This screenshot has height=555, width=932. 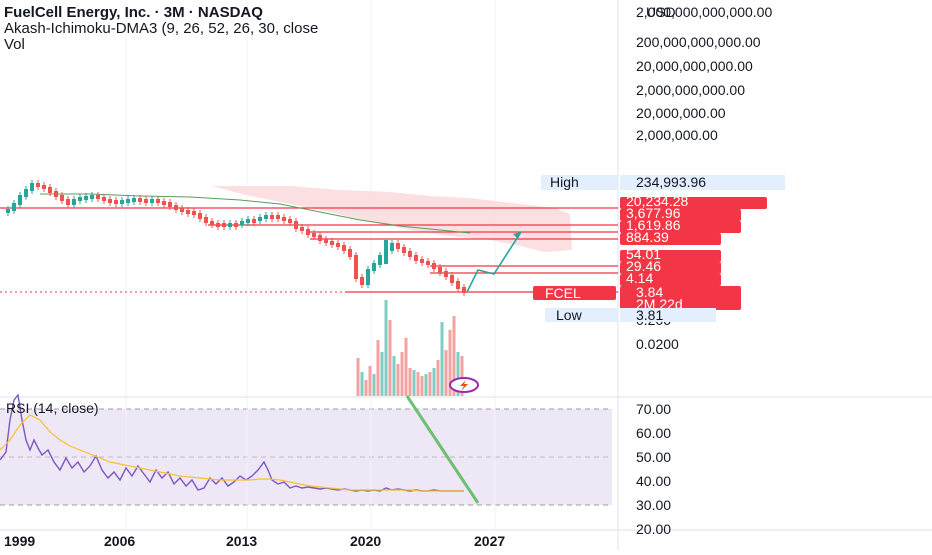 I want to click on currency-label: USD, so click(x=661, y=12).